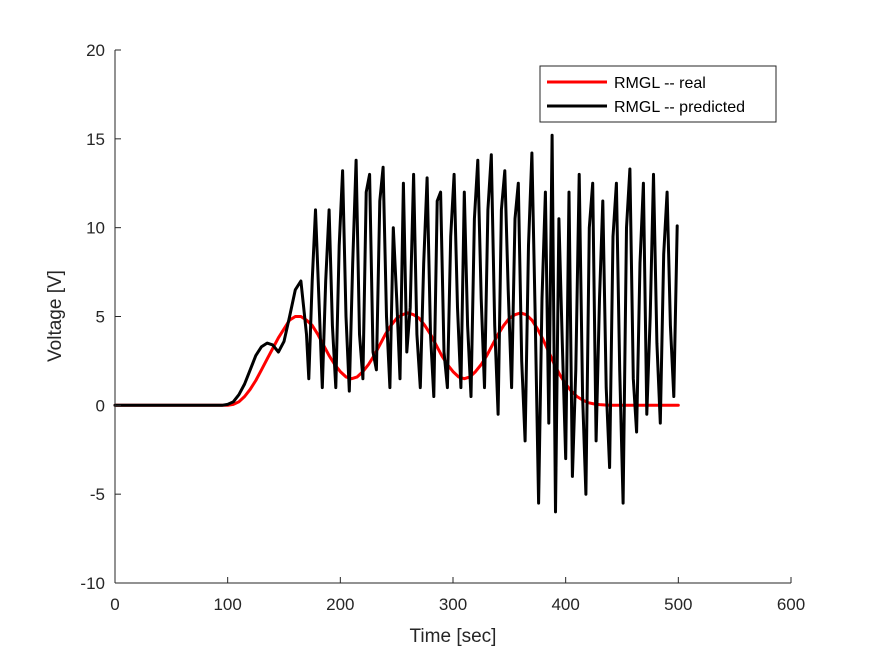 The height and width of the screenshot is (656, 875). What do you see at coordinates (114, 604) in the screenshot?
I see `x-tick-label: 0` at bounding box center [114, 604].